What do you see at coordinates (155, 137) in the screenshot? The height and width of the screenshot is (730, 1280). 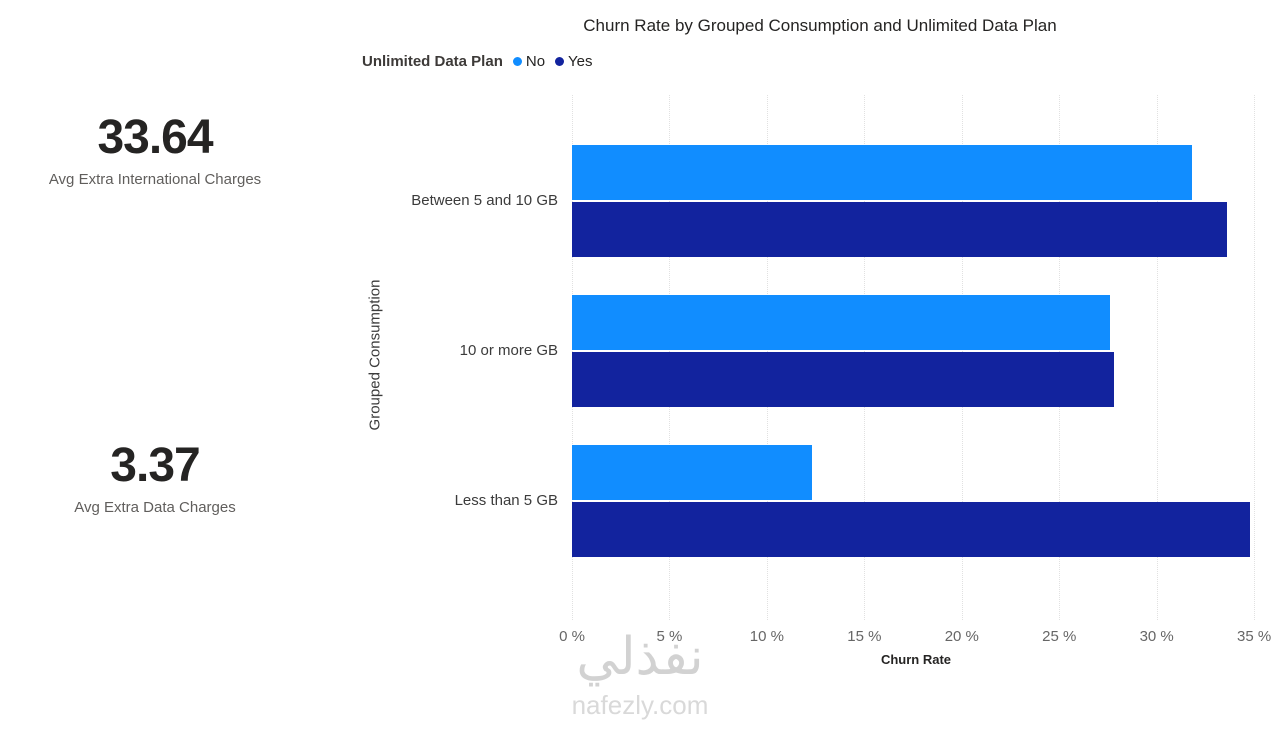 I see `kpi-value: 33.64` at bounding box center [155, 137].